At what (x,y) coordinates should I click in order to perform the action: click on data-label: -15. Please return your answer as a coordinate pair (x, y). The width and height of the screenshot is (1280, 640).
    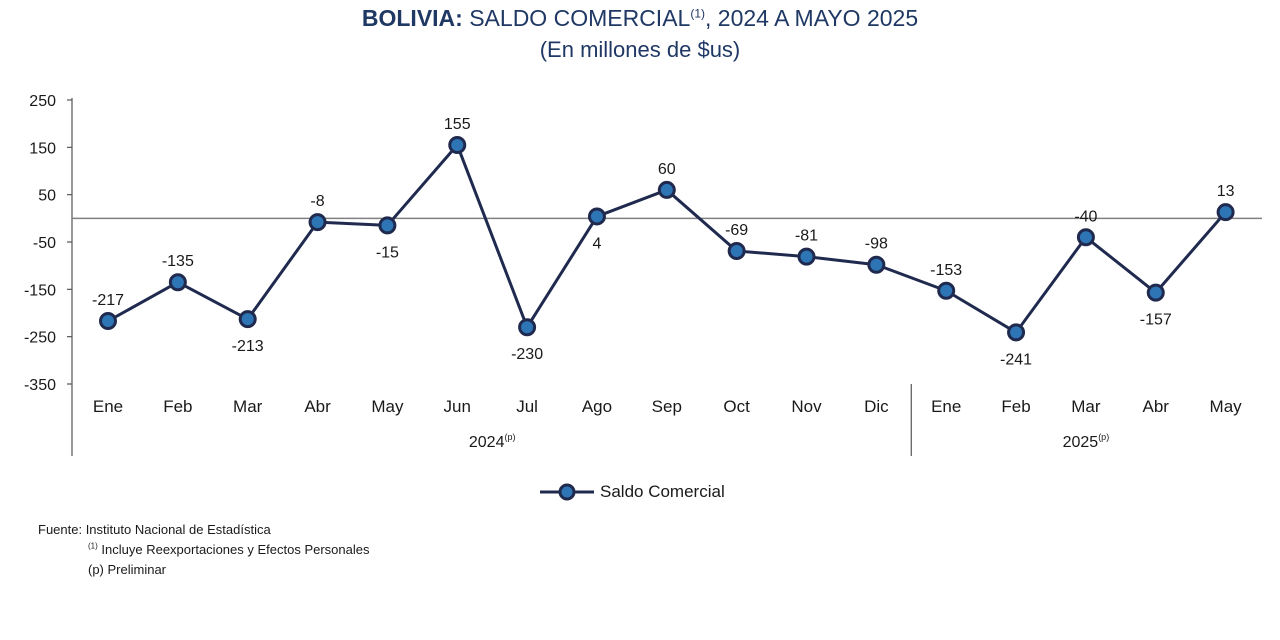
    Looking at the image, I should click on (387, 252).